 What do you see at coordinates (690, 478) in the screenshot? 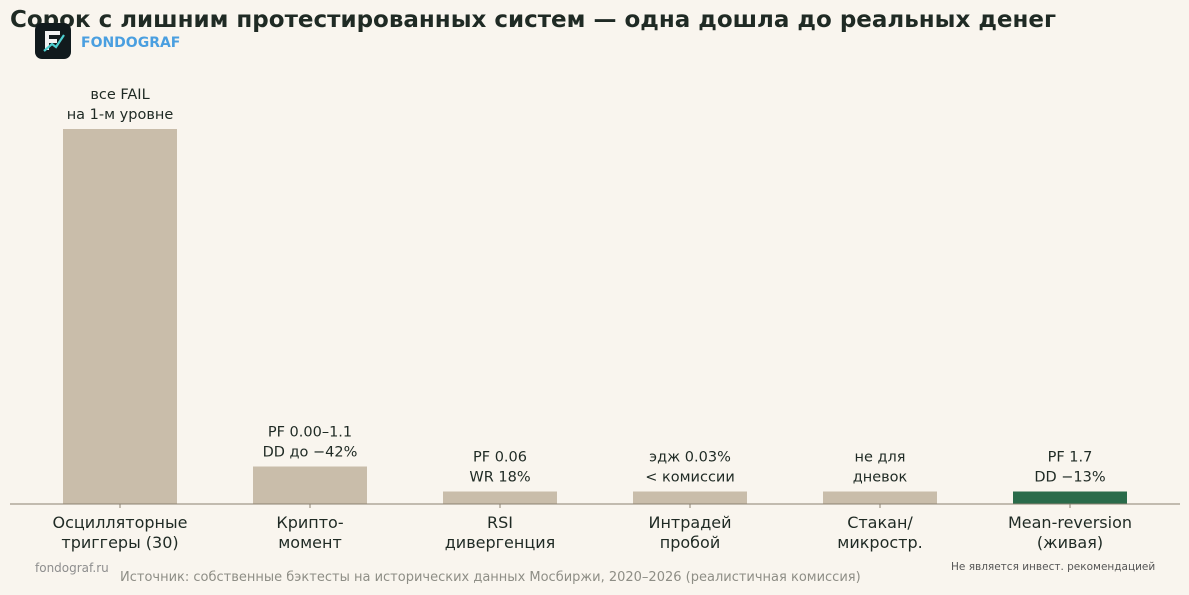
I see `bar-annotation-3-1: < комиссии` at bounding box center [690, 478].